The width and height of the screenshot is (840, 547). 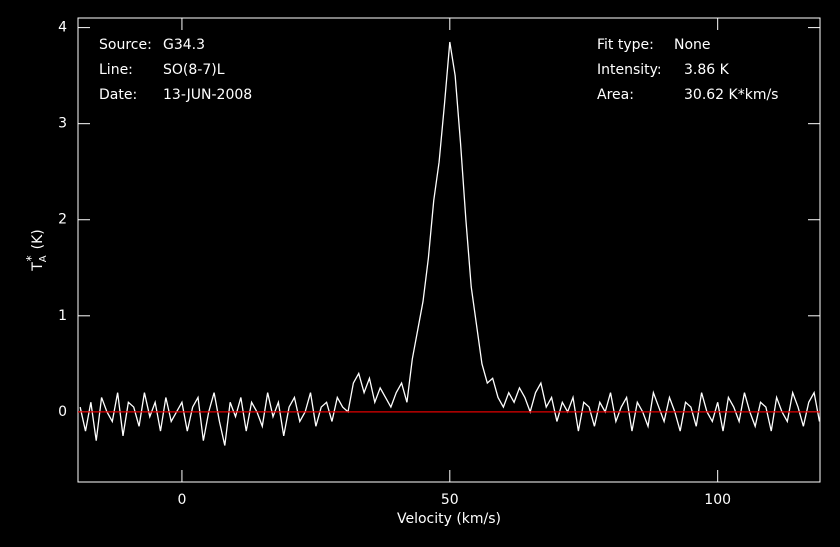 What do you see at coordinates (62, 412) in the screenshot?
I see `y-tick-label: 0` at bounding box center [62, 412].